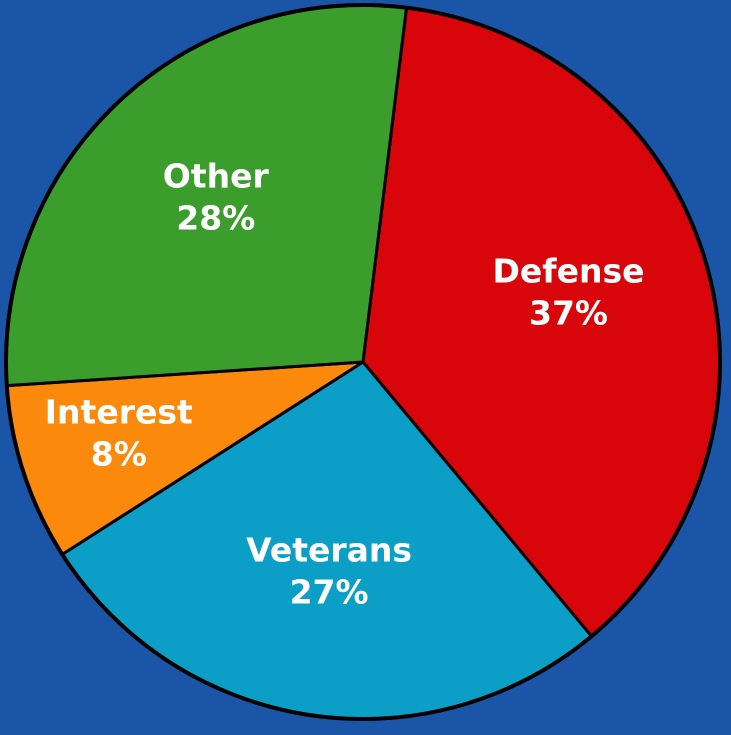 The height and width of the screenshot is (735, 731). Describe the element at coordinates (216, 175) in the screenshot. I see `slice-label-other: Other` at that location.